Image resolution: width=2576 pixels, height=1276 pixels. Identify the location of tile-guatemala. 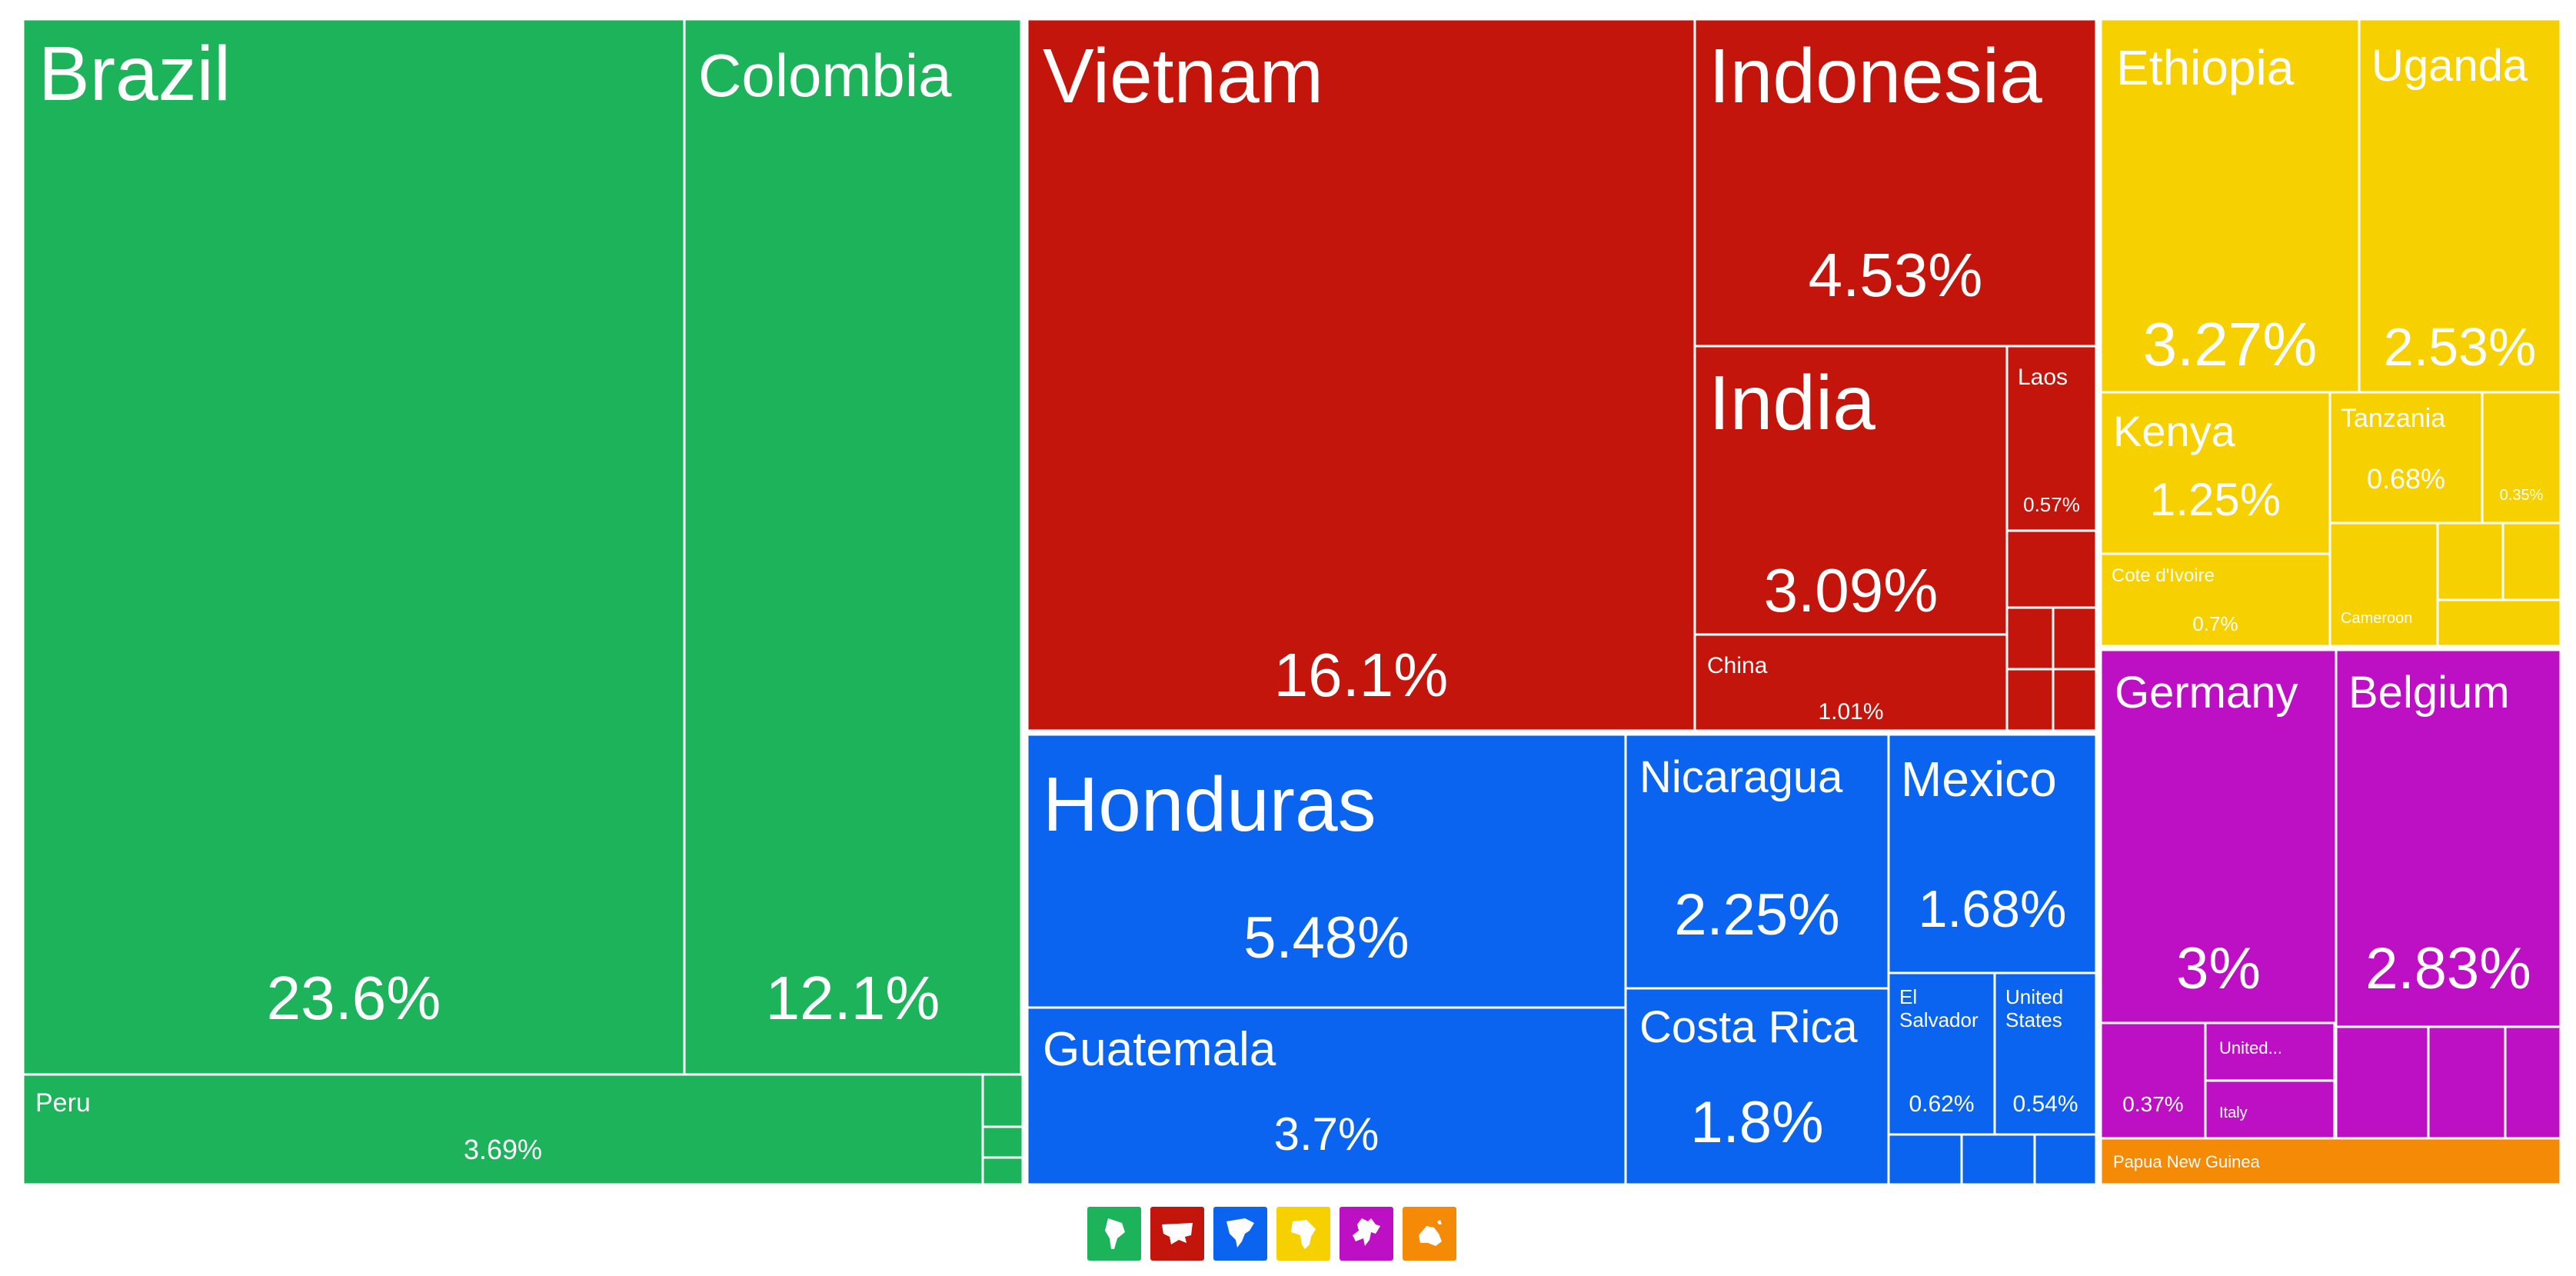
(1326, 1096).